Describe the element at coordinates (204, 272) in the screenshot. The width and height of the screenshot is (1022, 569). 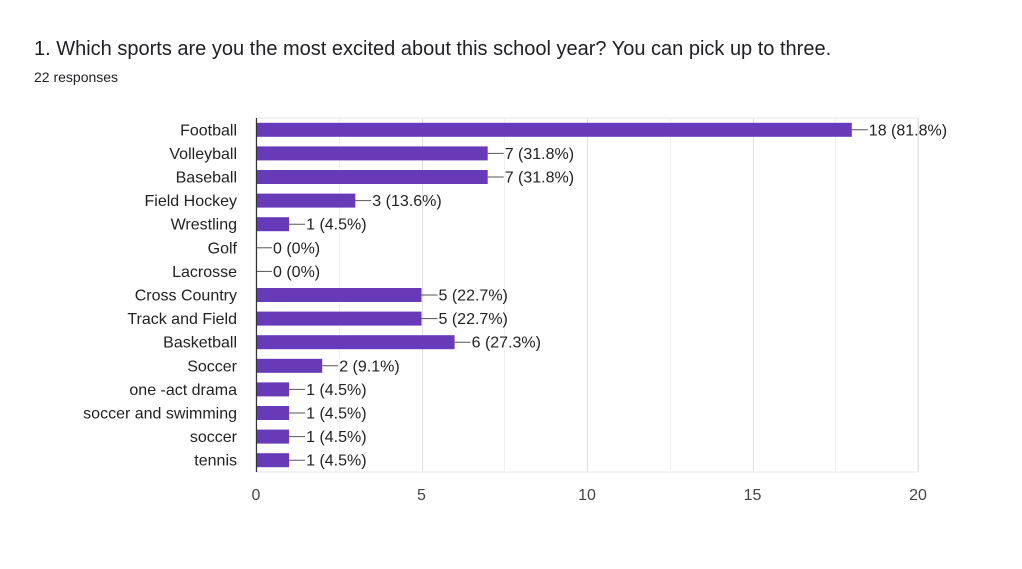
I see `category-label: Lacrosse` at that location.